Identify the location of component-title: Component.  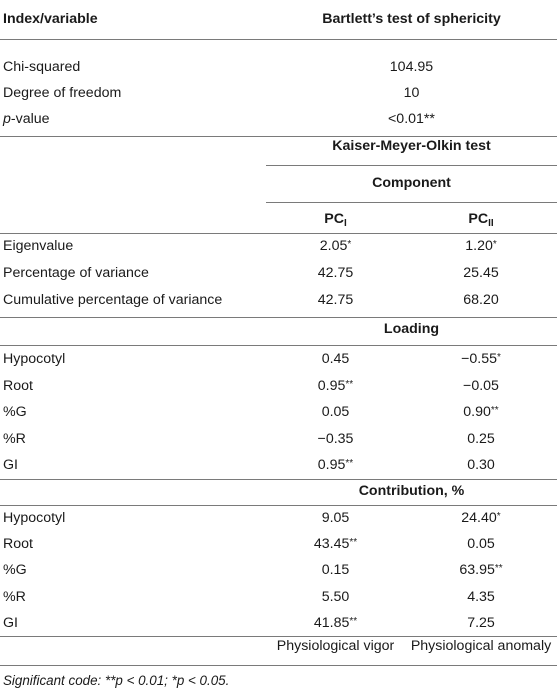
(411, 183).